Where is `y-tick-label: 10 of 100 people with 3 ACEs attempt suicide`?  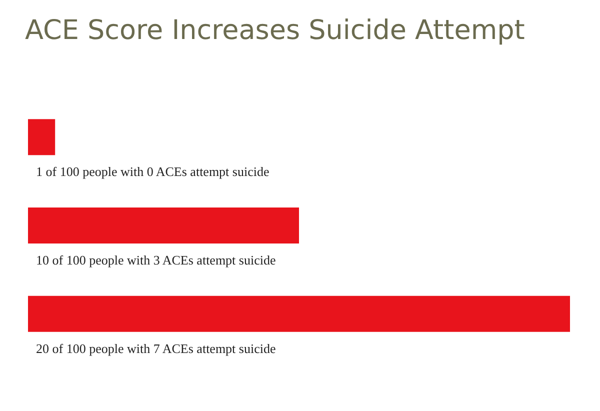
y-tick-label: 10 of 100 people with 3 ACEs attempt suicide is located at coordinates (156, 260).